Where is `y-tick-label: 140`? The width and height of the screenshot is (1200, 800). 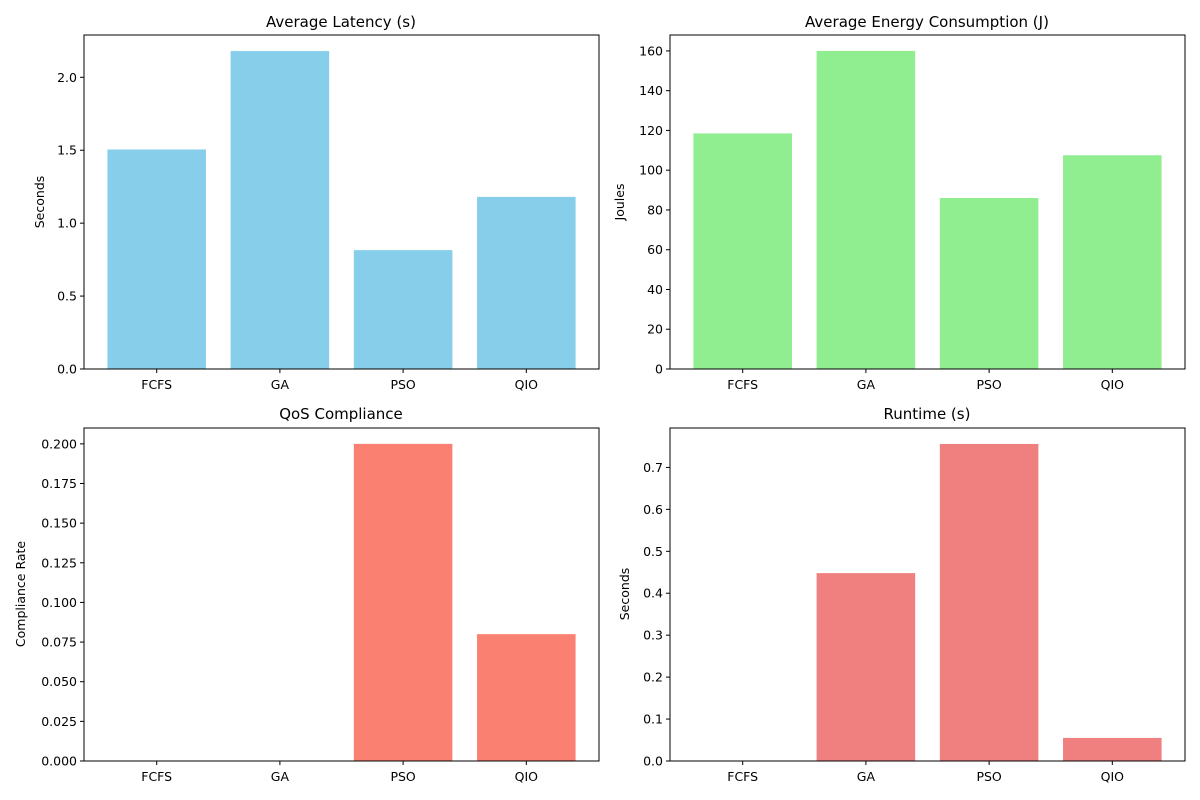 y-tick-label: 140 is located at coordinates (651, 90).